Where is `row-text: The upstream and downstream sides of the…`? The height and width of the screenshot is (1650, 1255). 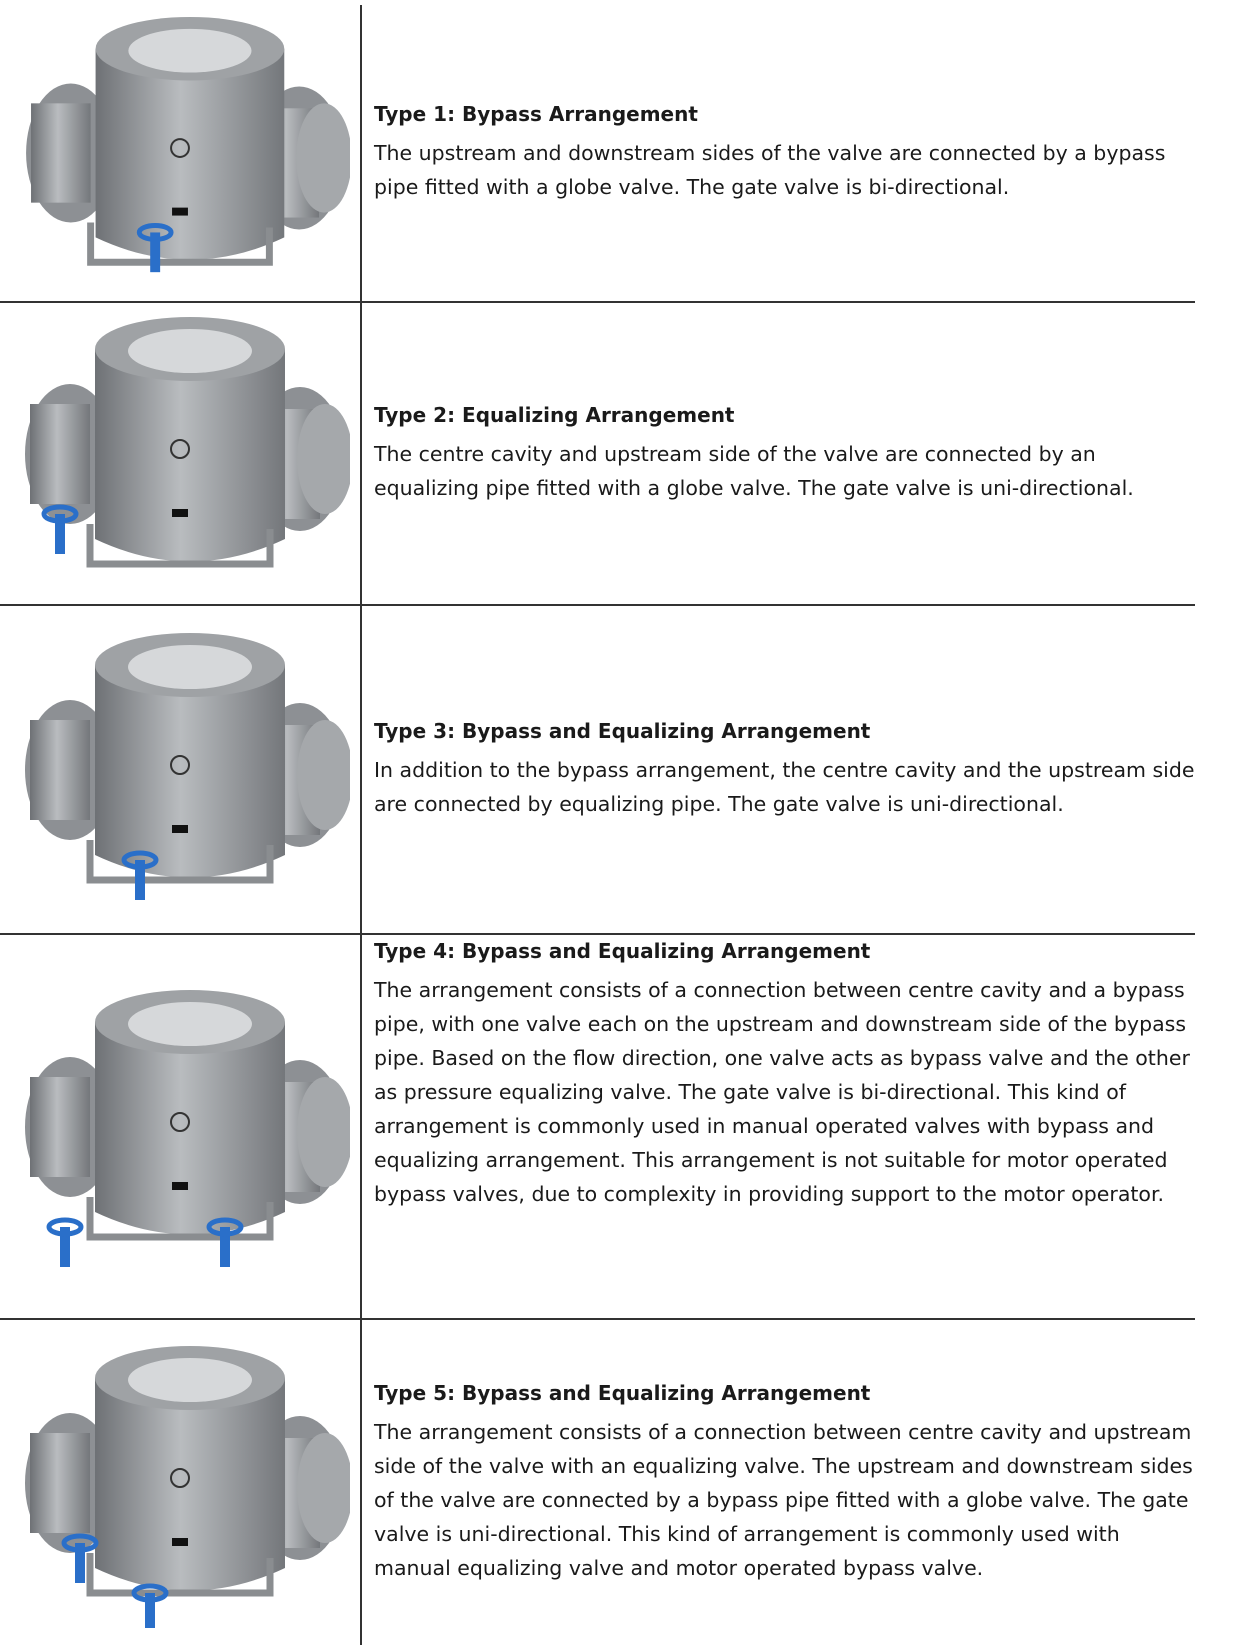 row-text: The upstream and downstream sides of the… is located at coordinates (770, 170).